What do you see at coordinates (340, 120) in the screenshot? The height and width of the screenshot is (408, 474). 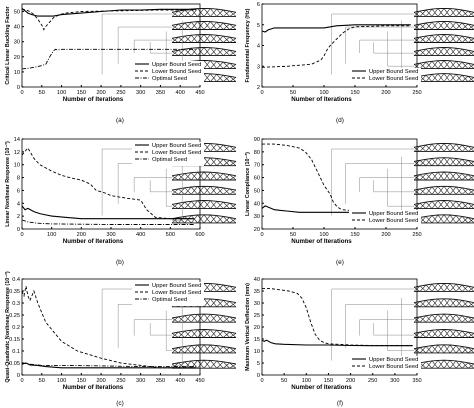 I see `panel-caption: (d)` at bounding box center [340, 120].